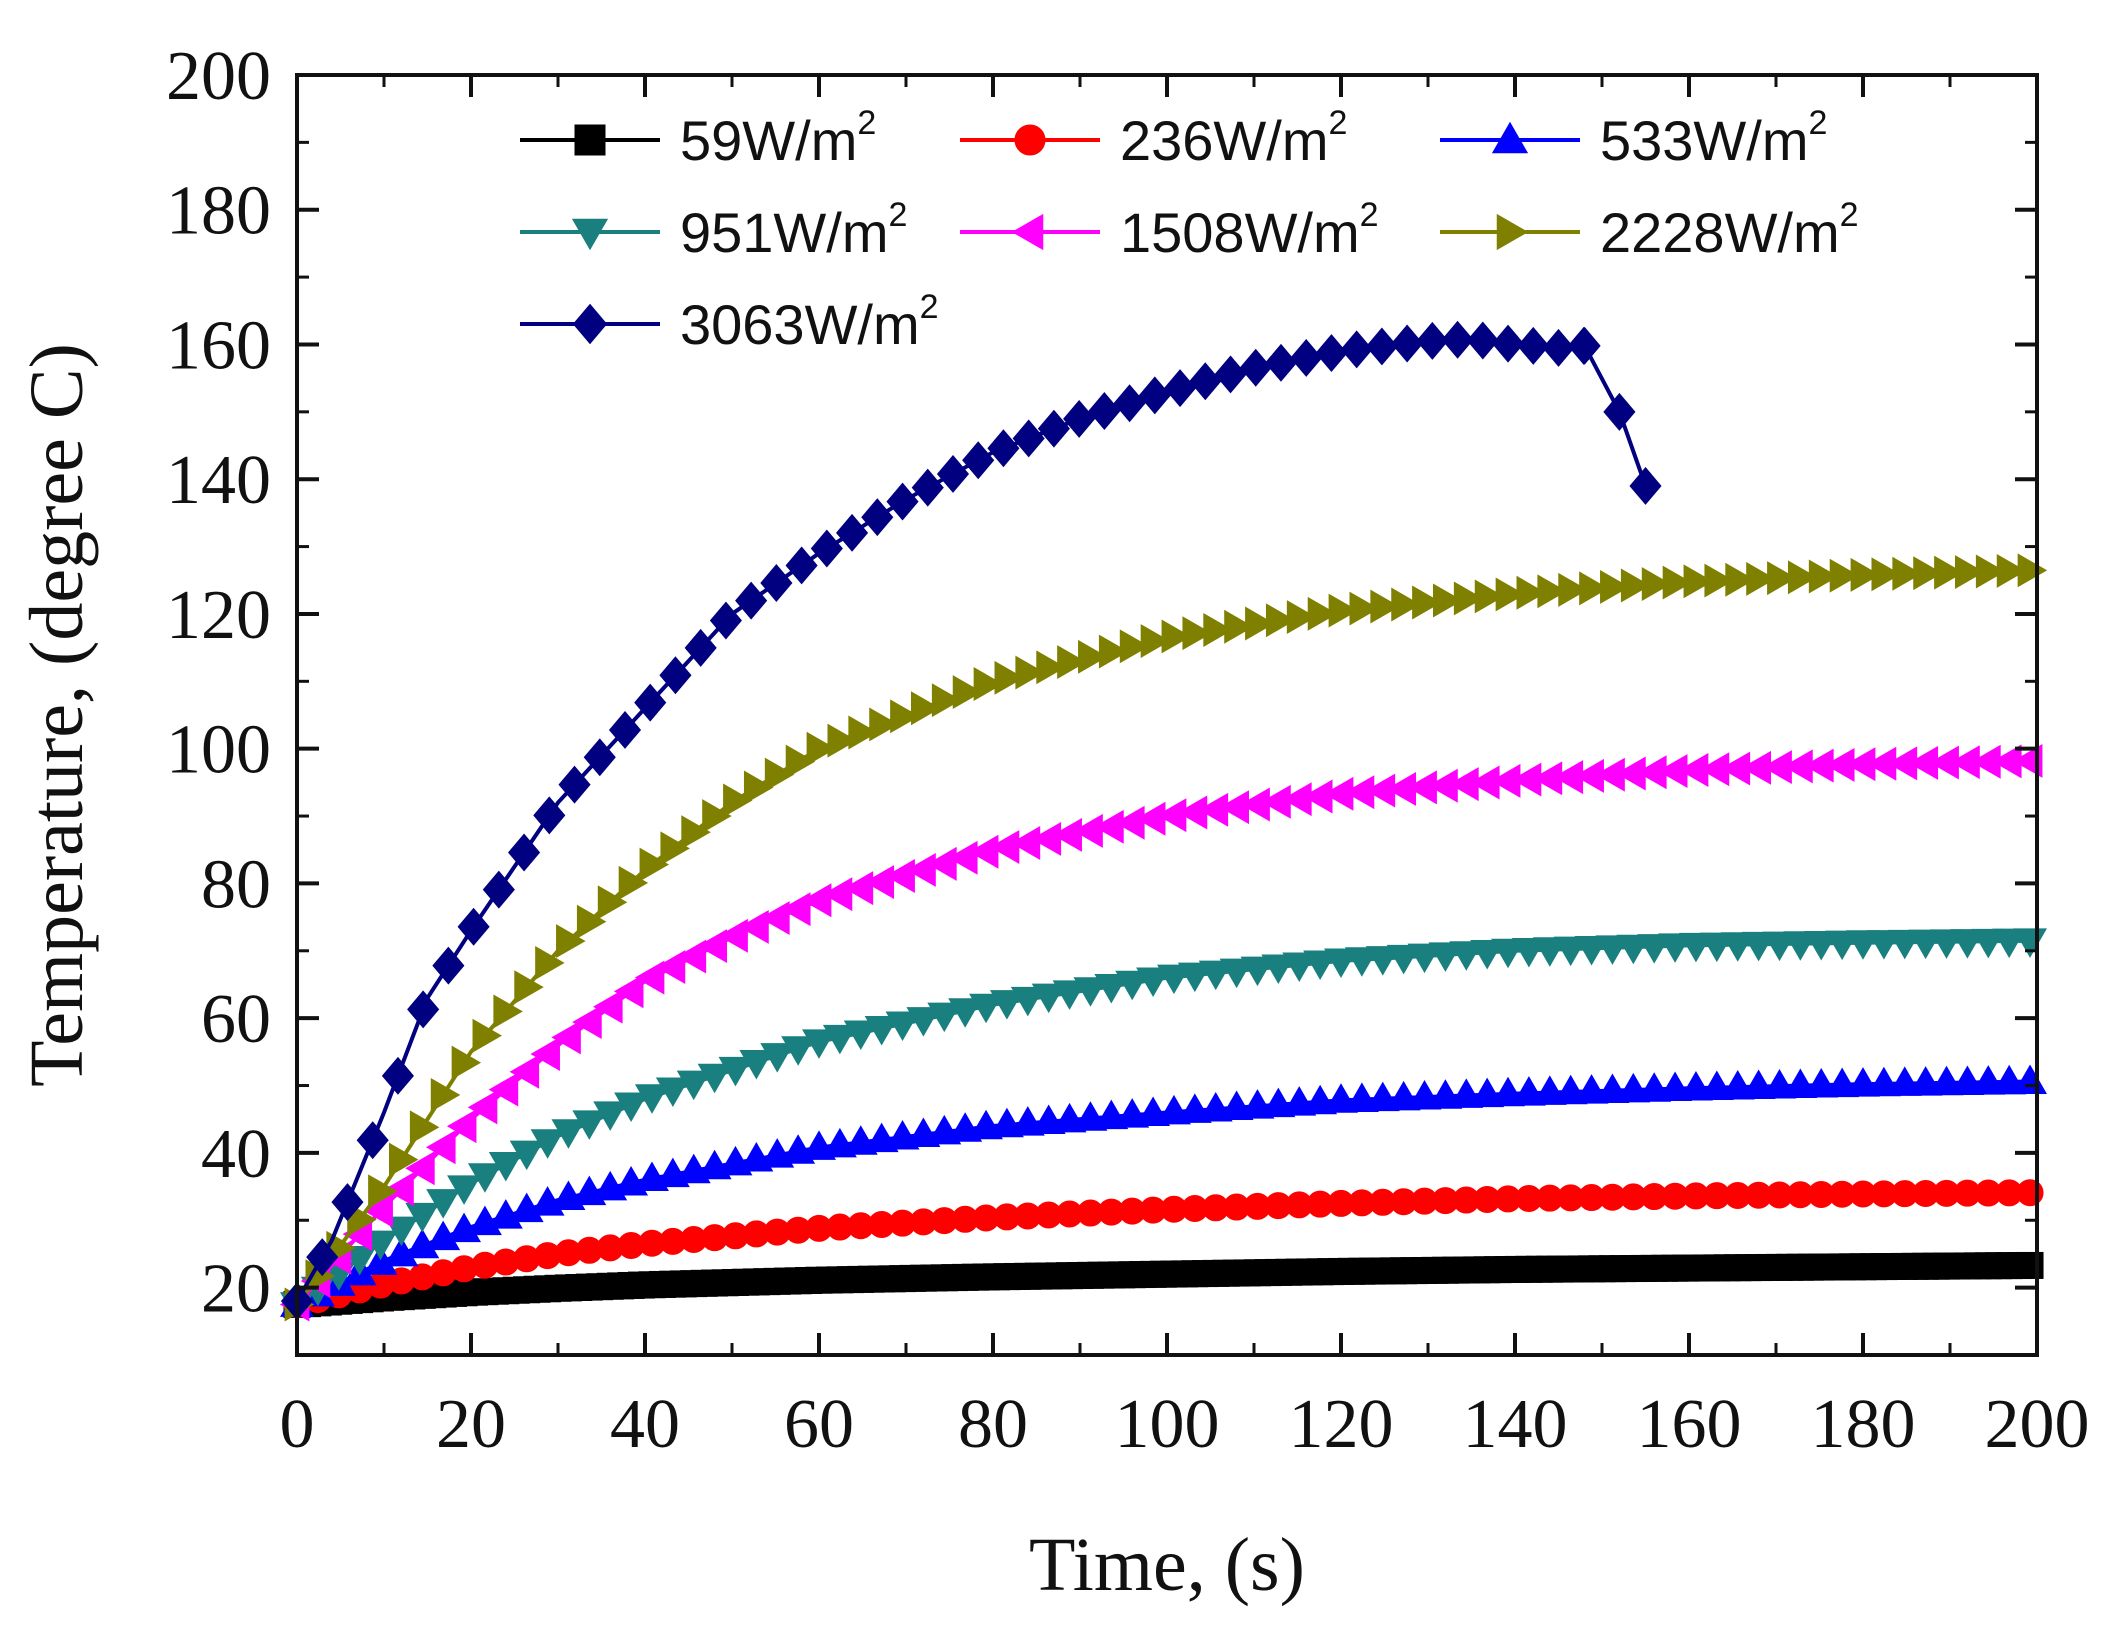 This screenshot has height=1636, width=2123. I want to click on legend-item: 2228W/m2, so click(1649, 230).